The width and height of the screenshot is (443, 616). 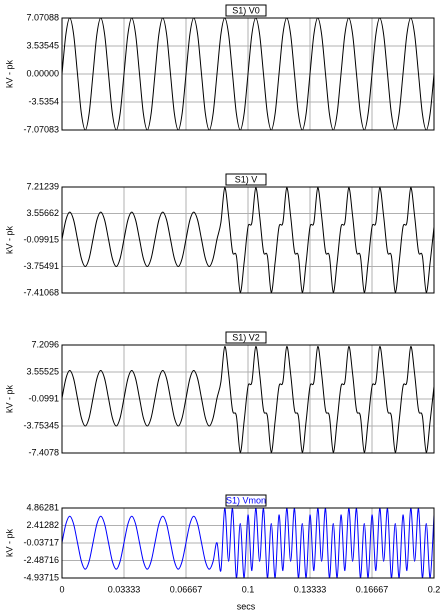 I want to click on y-tick-label: -4.93715, so click(x=41, y=577).